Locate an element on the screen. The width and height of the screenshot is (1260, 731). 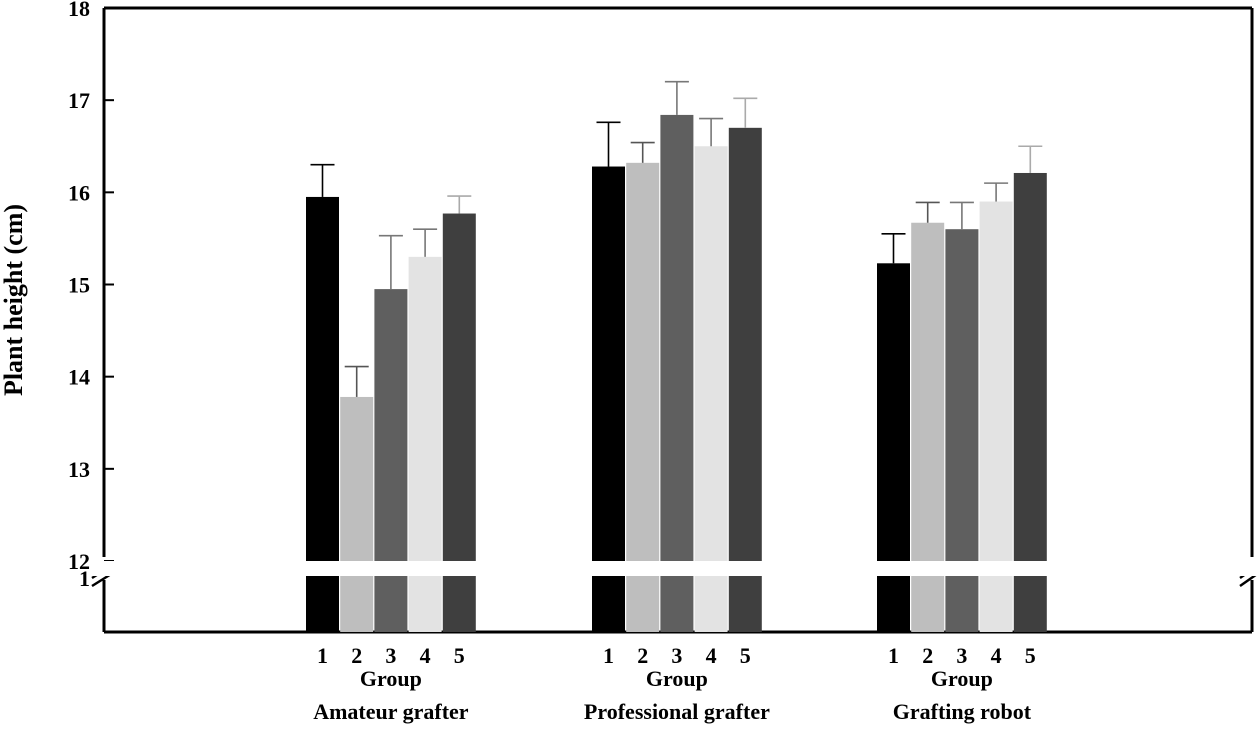
y-axis-title: Plant height (cm) is located at coordinates (14, 300).